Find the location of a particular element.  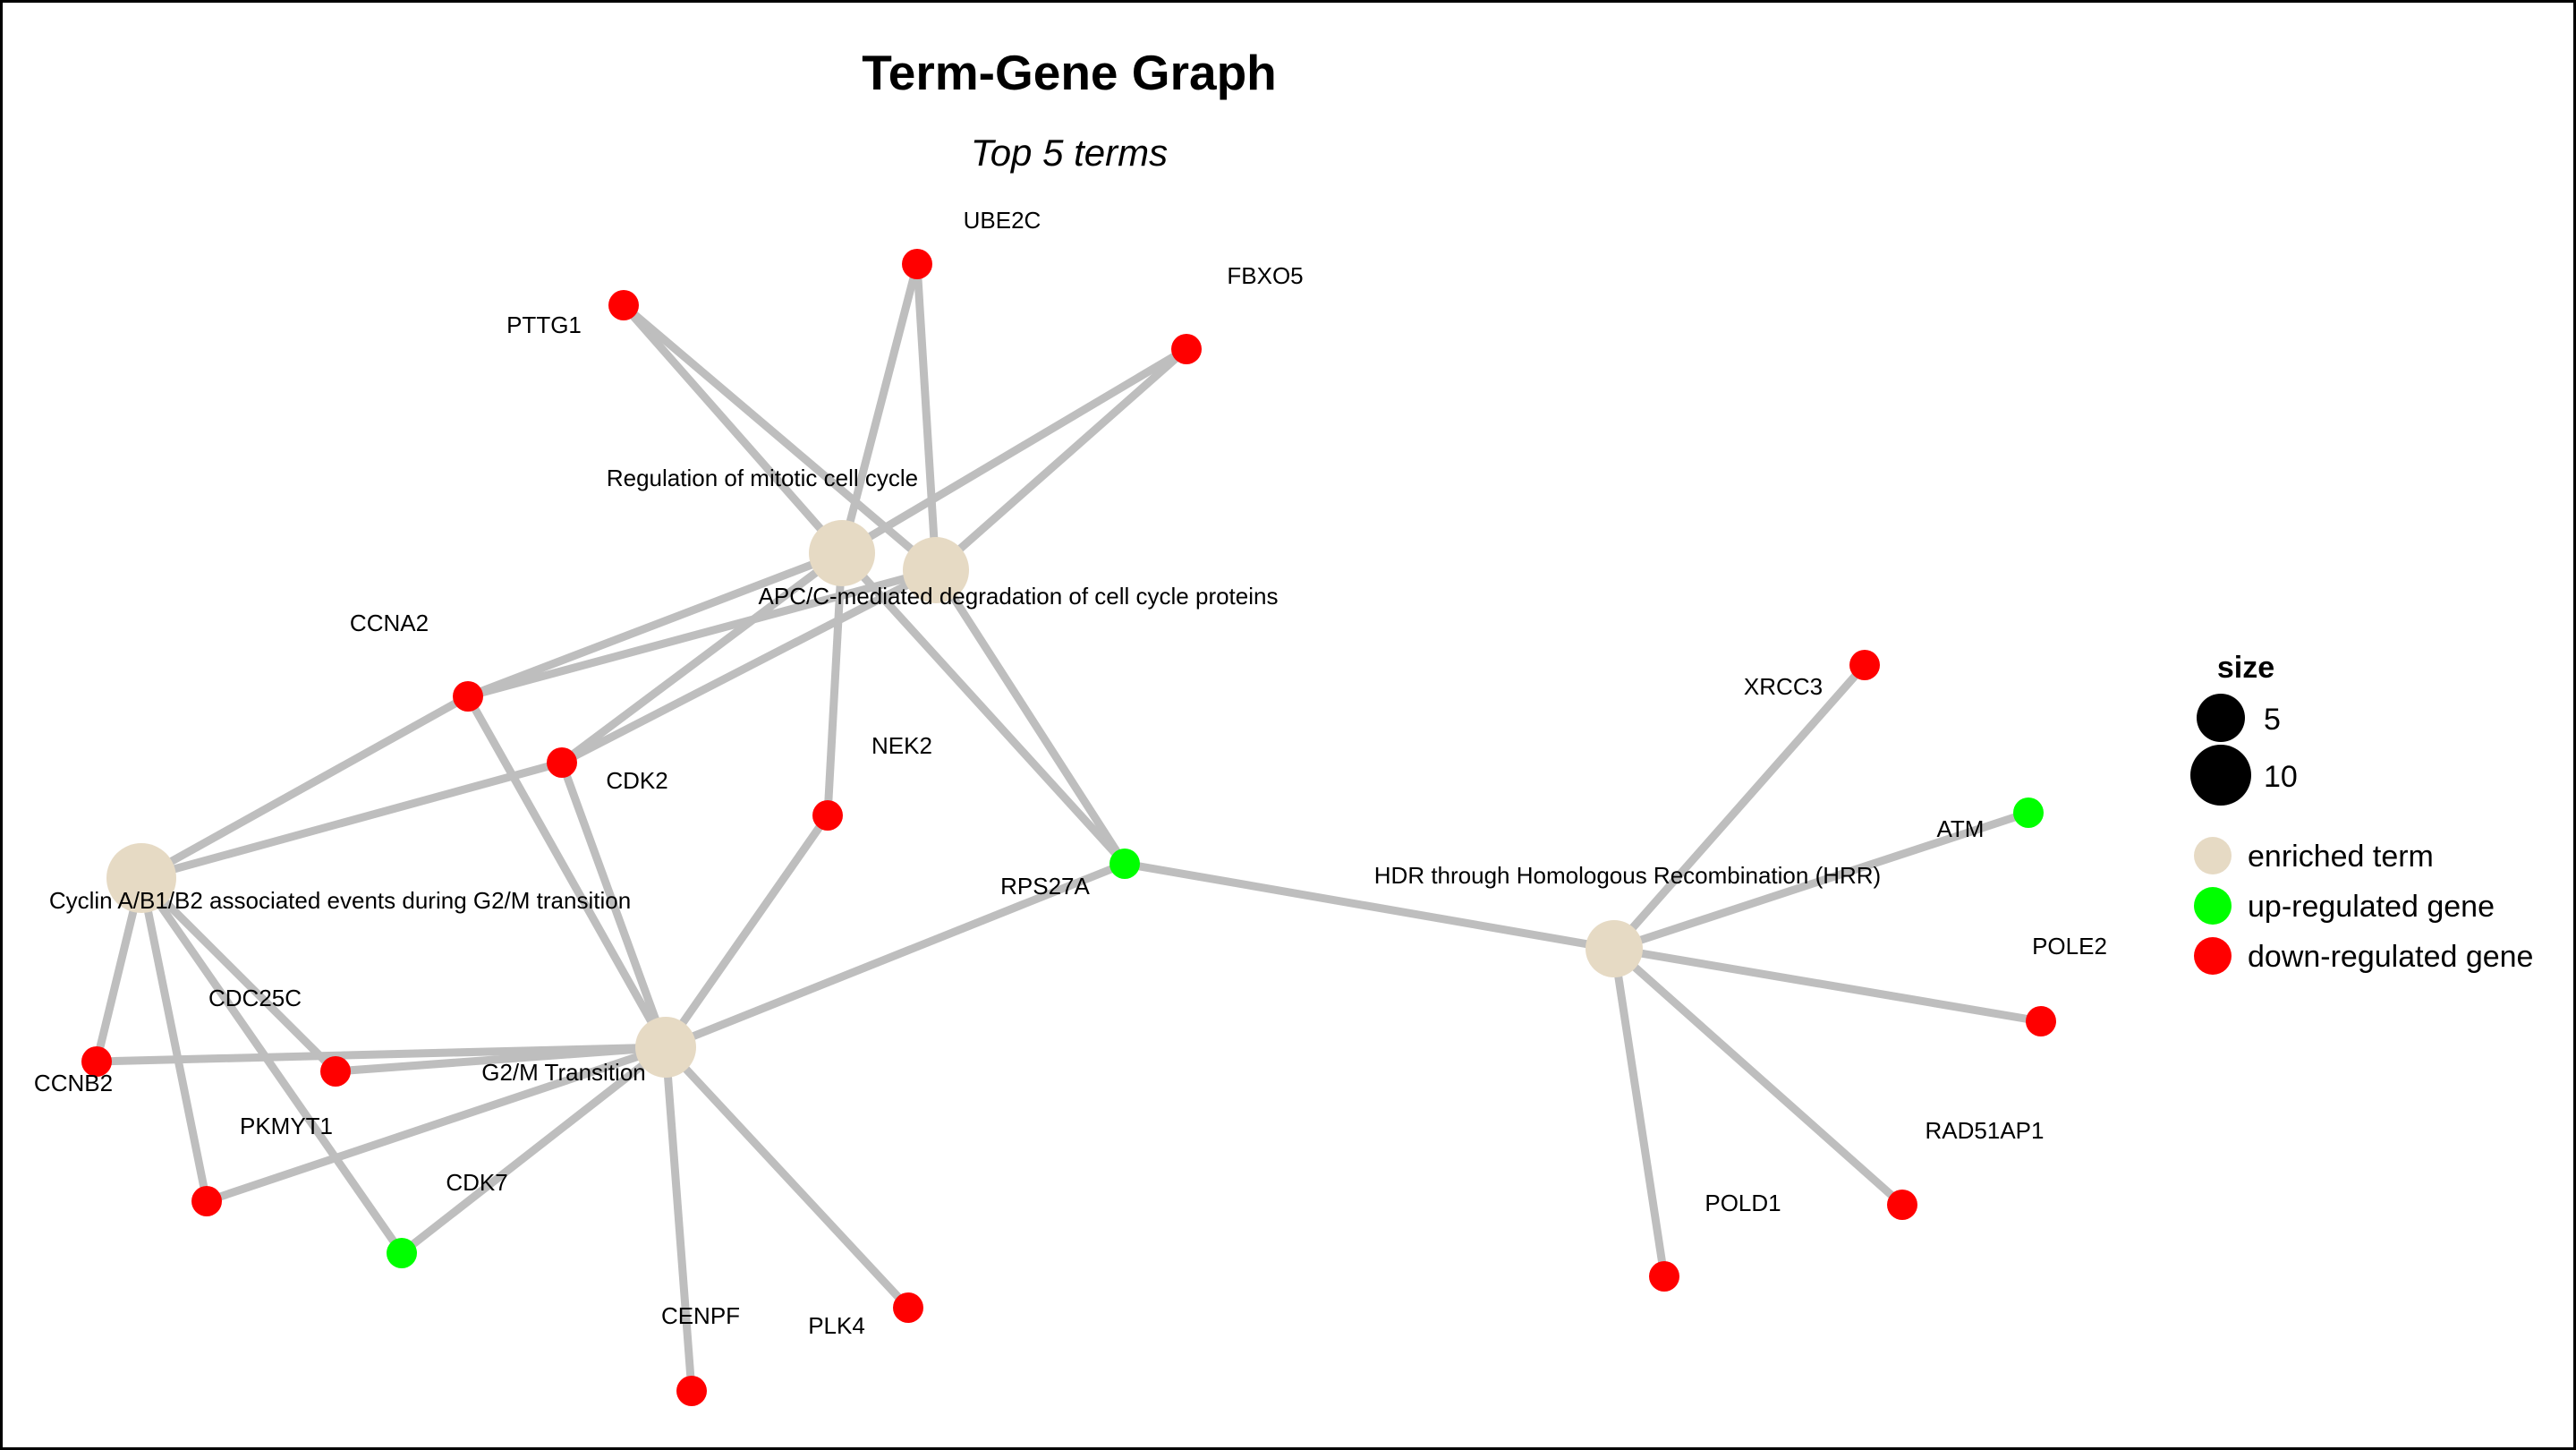

node-plk4 is located at coordinates (908, 1307).